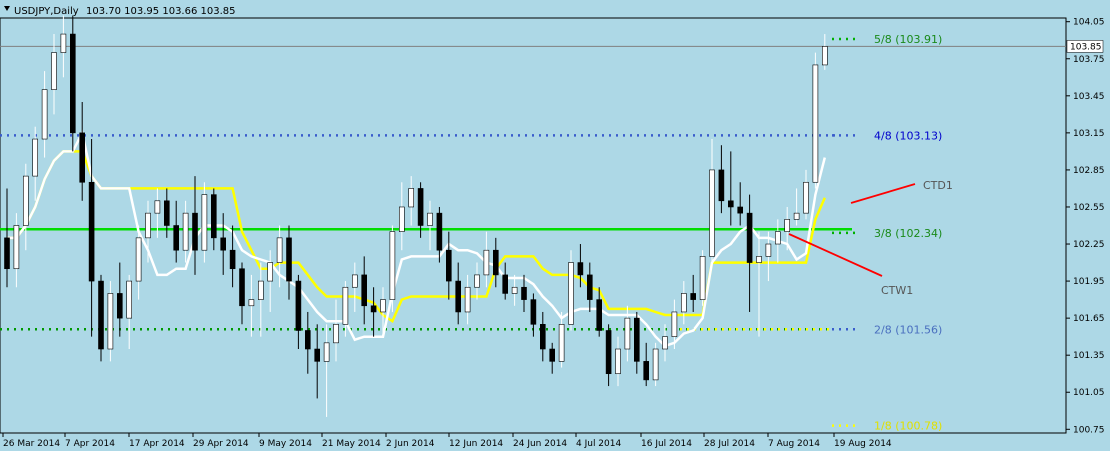  What do you see at coordinates (221, 444) in the screenshot?
I see `time-tick-label: 29 Apr 2014` at bounding box center [221, 444].